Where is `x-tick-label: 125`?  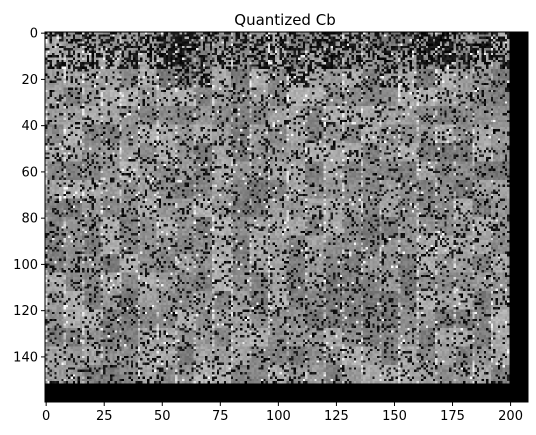 x-tick-label: 125 is located at coordinates (336, 416).